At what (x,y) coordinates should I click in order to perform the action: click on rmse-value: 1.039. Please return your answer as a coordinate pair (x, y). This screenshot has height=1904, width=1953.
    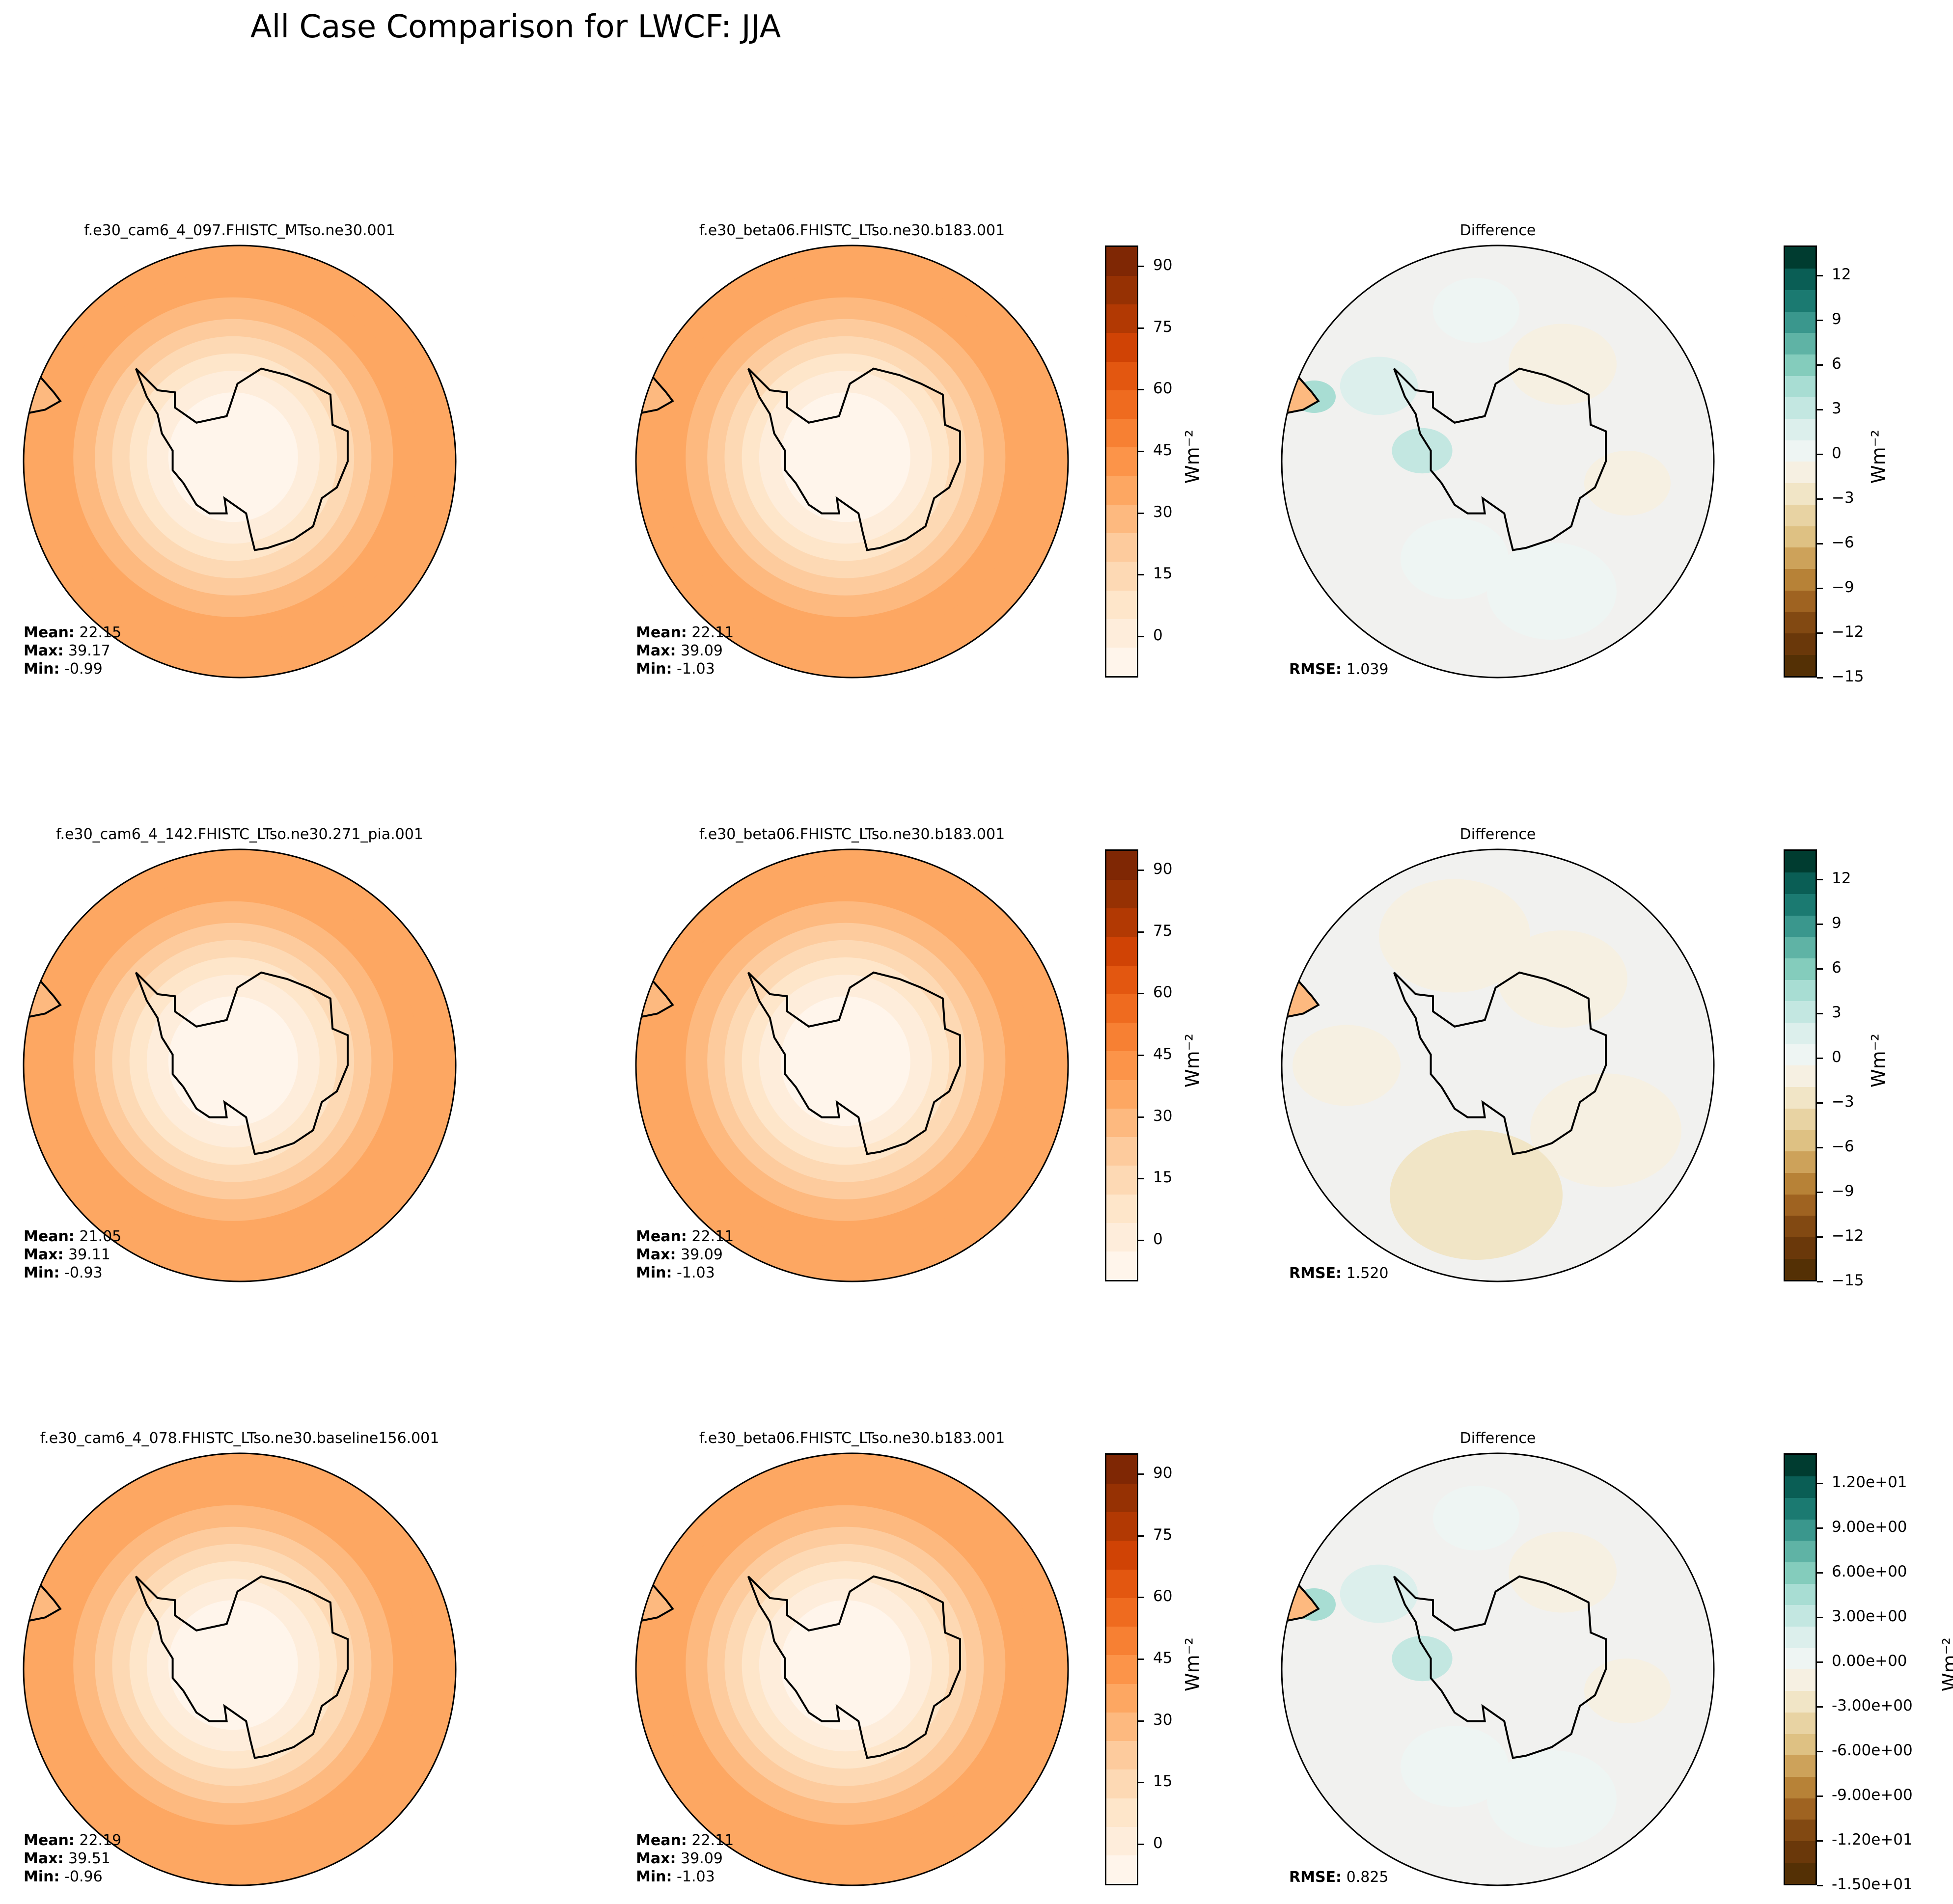
    Looking at the image, I should click on (1367, 669).